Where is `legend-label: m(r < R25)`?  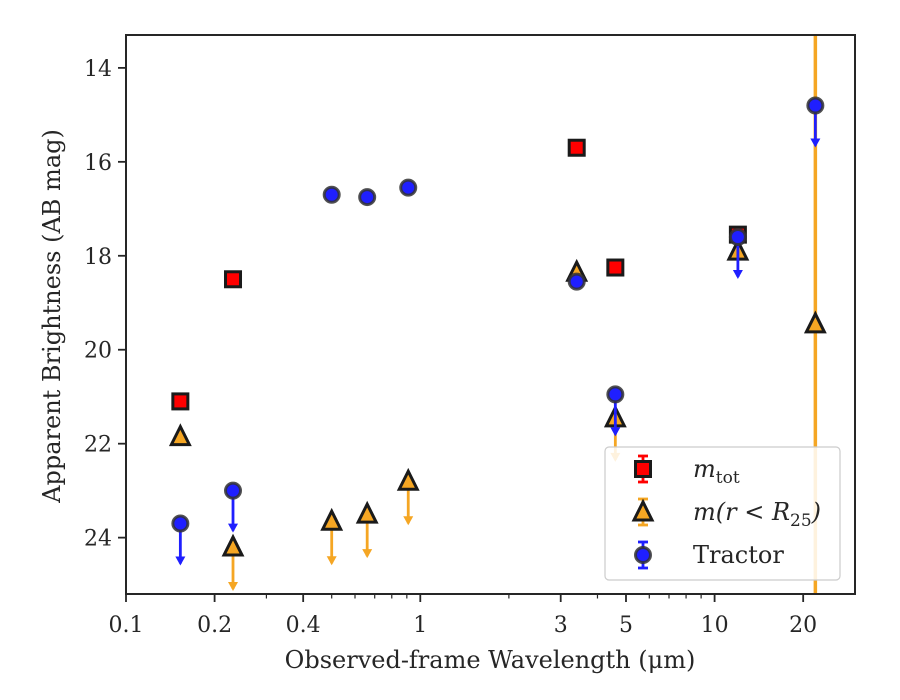
legend-label: m(r < R25) is located at coordinates (757, 514).